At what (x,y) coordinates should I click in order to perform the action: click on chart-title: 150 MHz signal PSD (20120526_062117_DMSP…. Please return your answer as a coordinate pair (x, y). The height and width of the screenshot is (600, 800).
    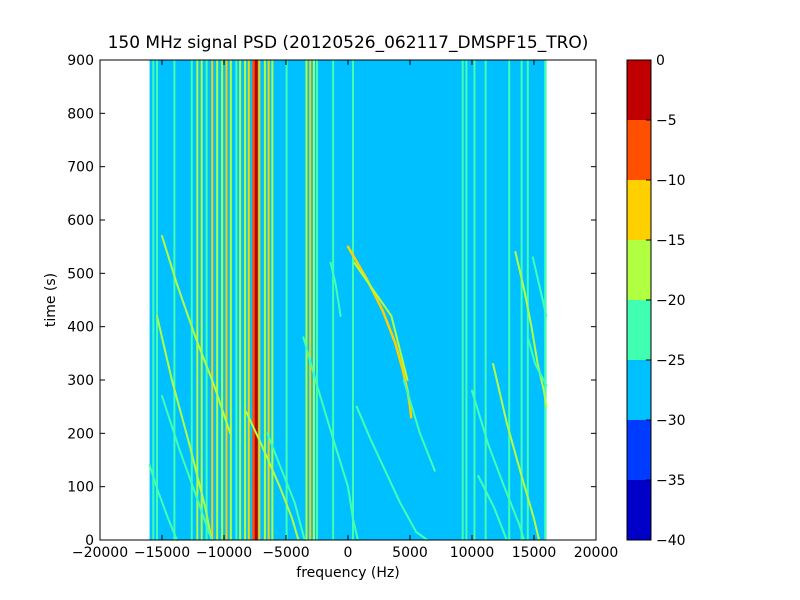
    Looking at the image, I should click on (348, 43).